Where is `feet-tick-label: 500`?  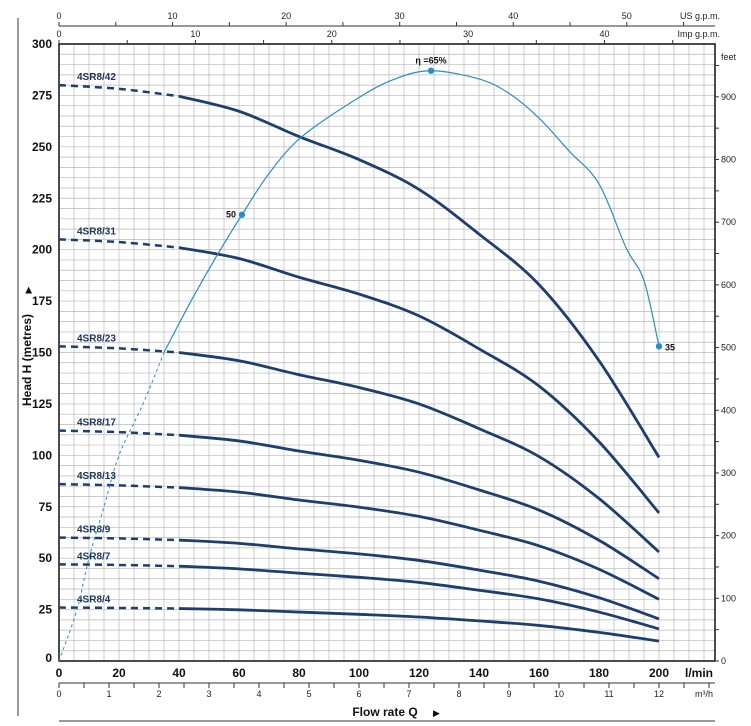 feet-tick-label: 500 is located at coordinates (728, 348).